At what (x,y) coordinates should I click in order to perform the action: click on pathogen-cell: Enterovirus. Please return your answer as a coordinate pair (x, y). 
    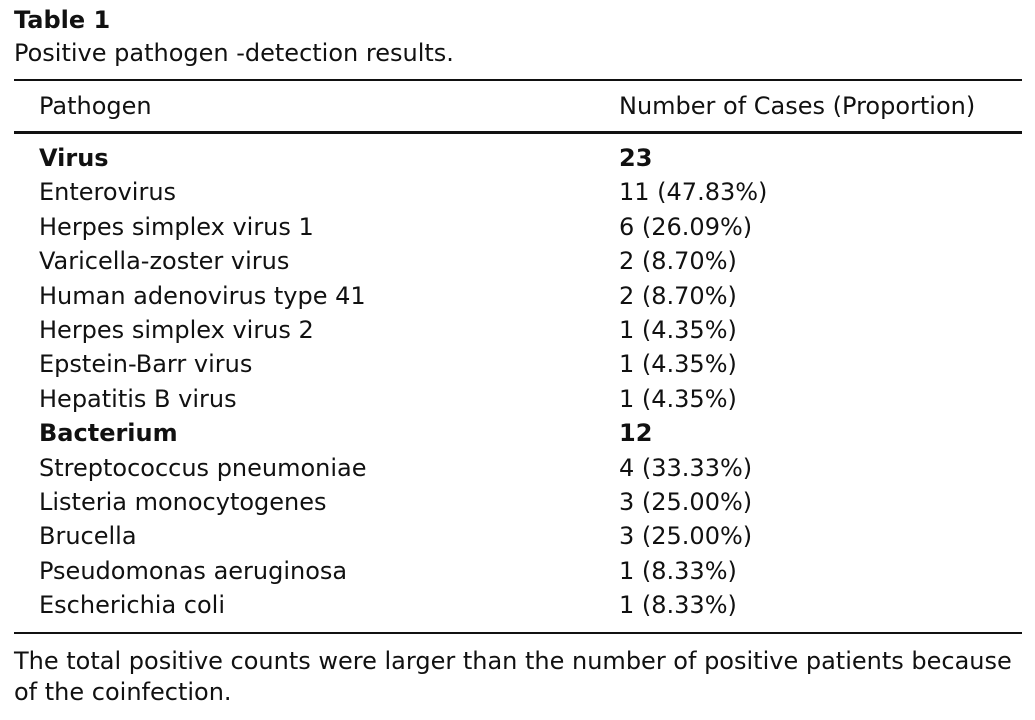
    Looking at the image, I should click on (108, 192).